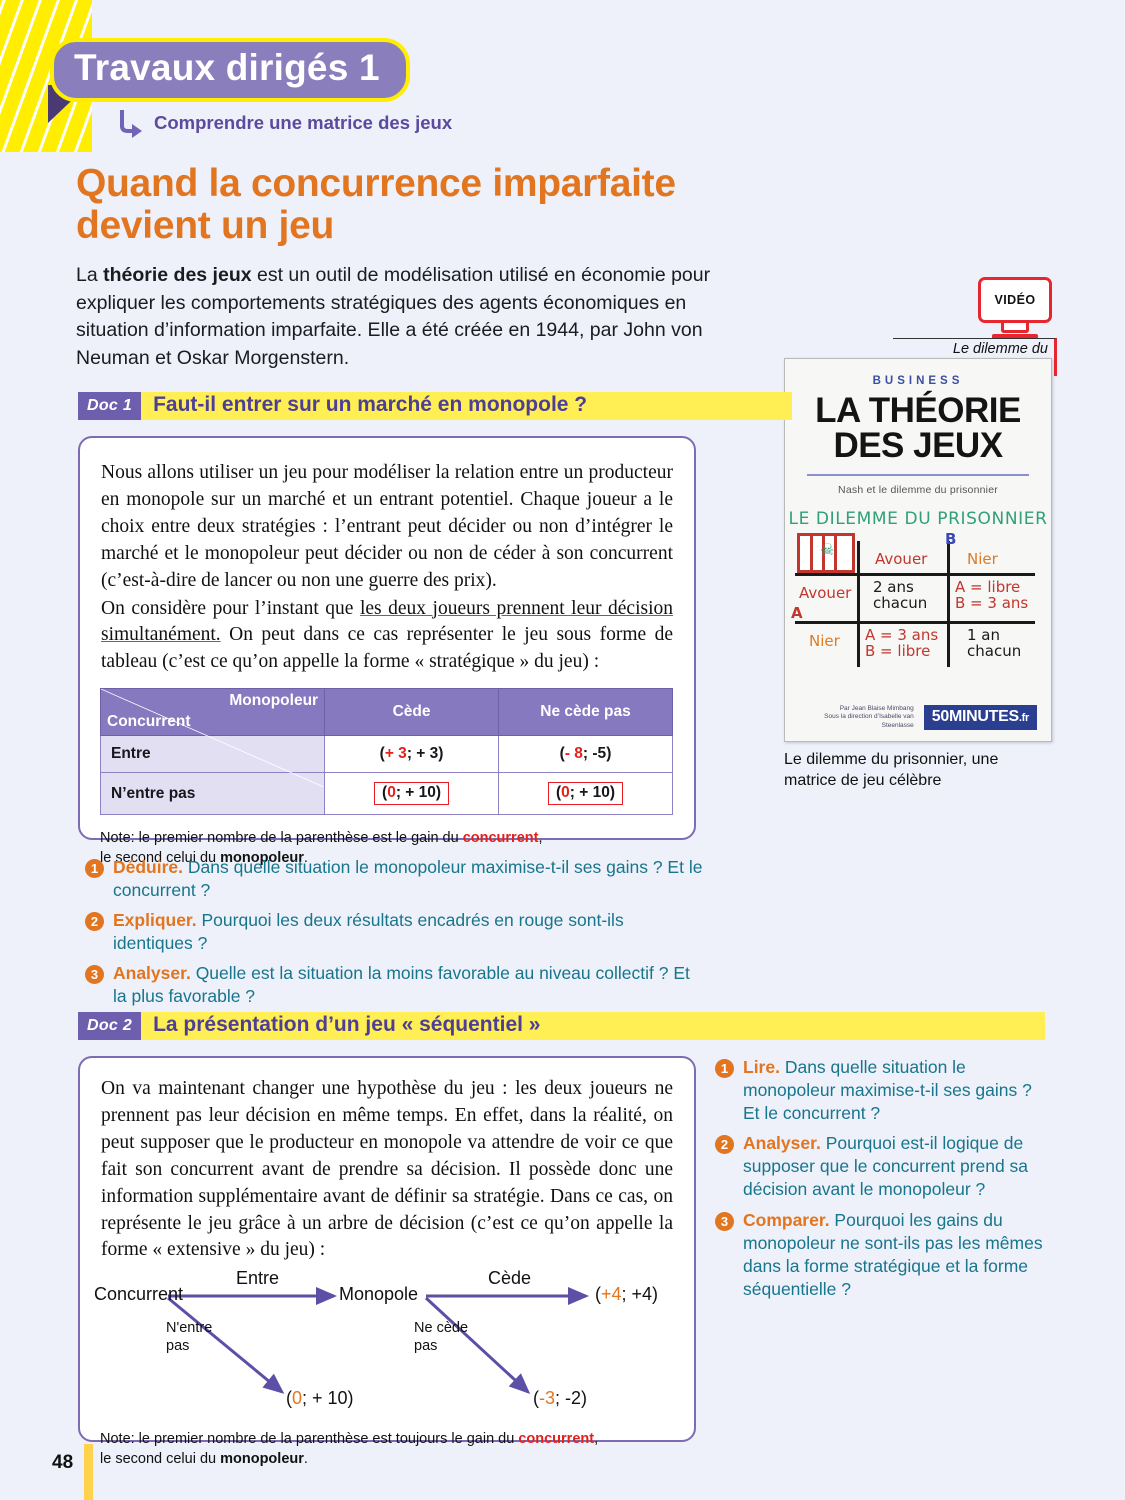 The height and width of the screenshot is (1500, 1125). Describe the element at coordinates (724, 1221) in the screenshot. I see `question-number-badge: 3` at that location.